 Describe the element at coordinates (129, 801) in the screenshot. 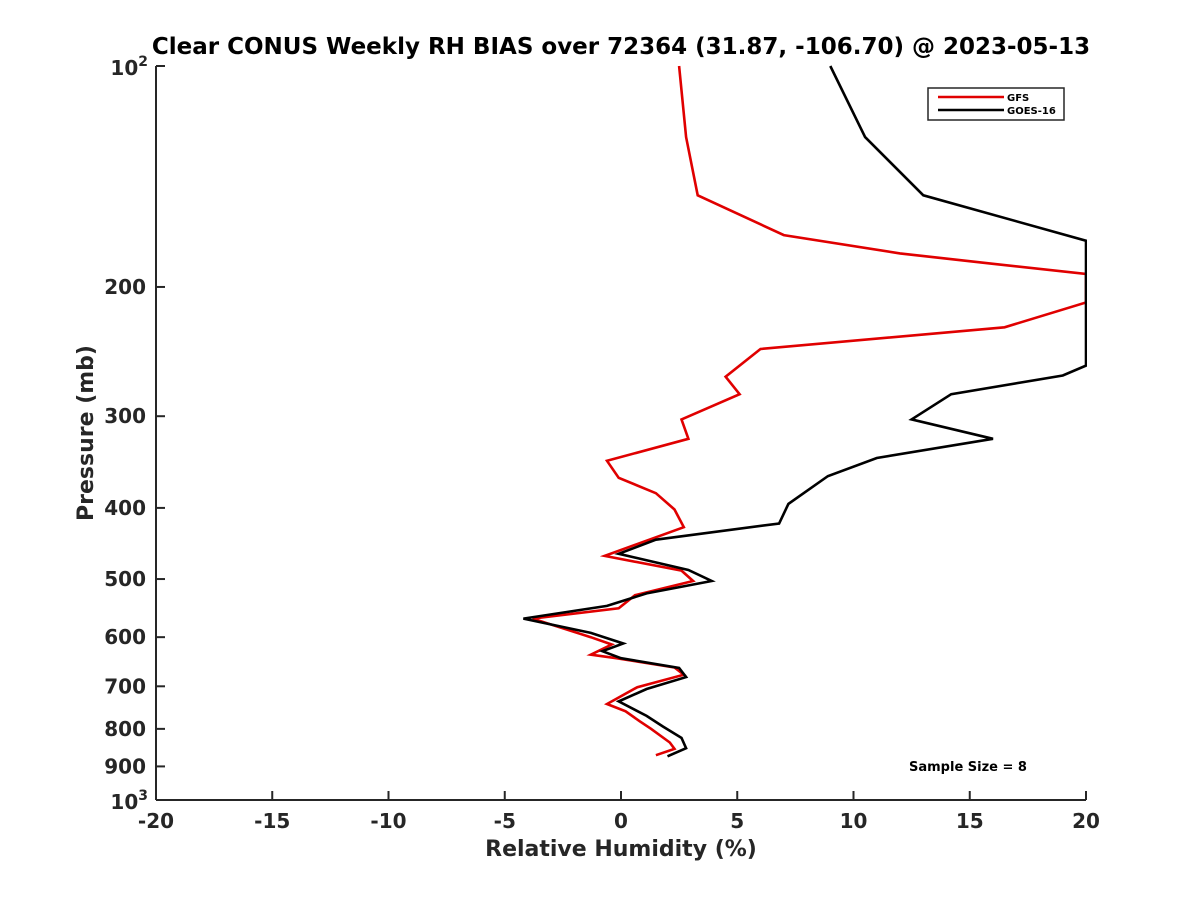

I see `y-tick-label: 10³` at that location.